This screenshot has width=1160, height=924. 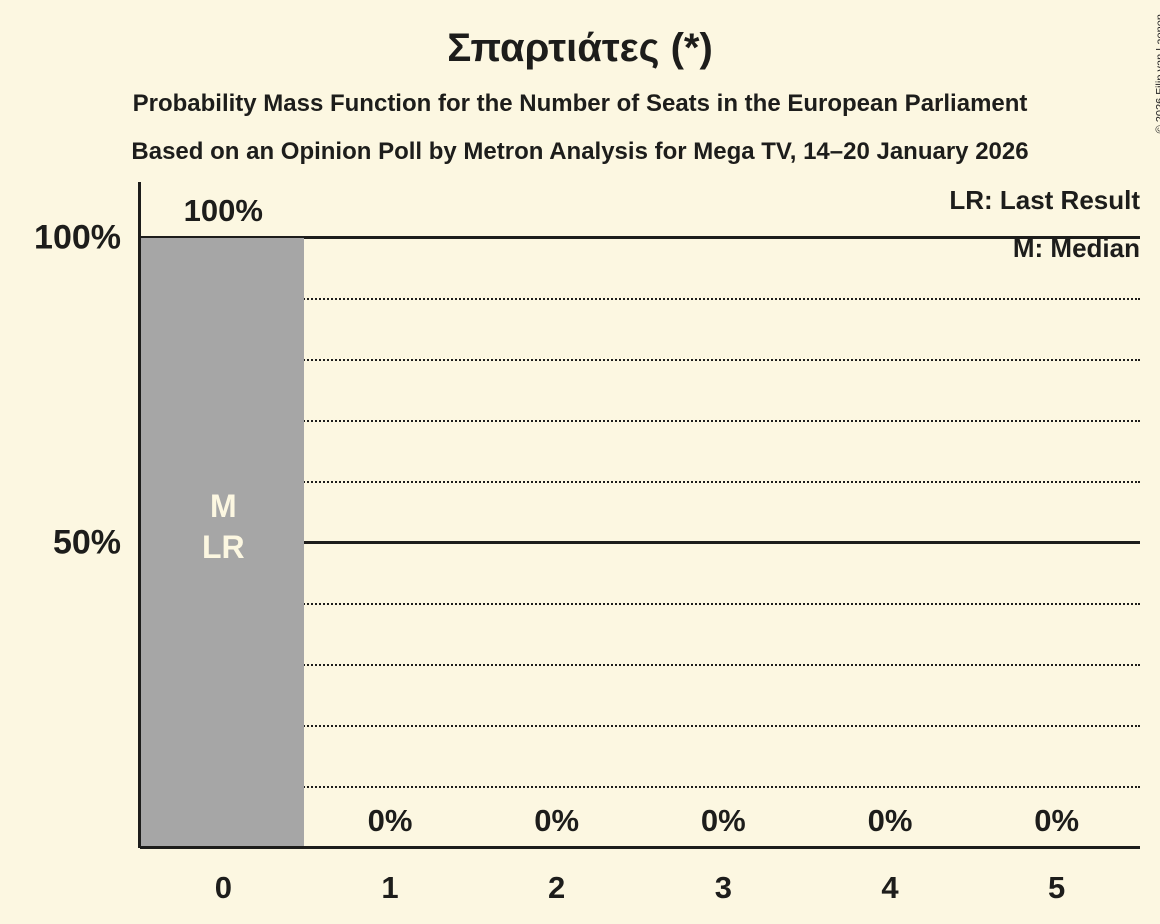 I want to click on bar-annotation-label-m: M, so click(x=223, y=506).